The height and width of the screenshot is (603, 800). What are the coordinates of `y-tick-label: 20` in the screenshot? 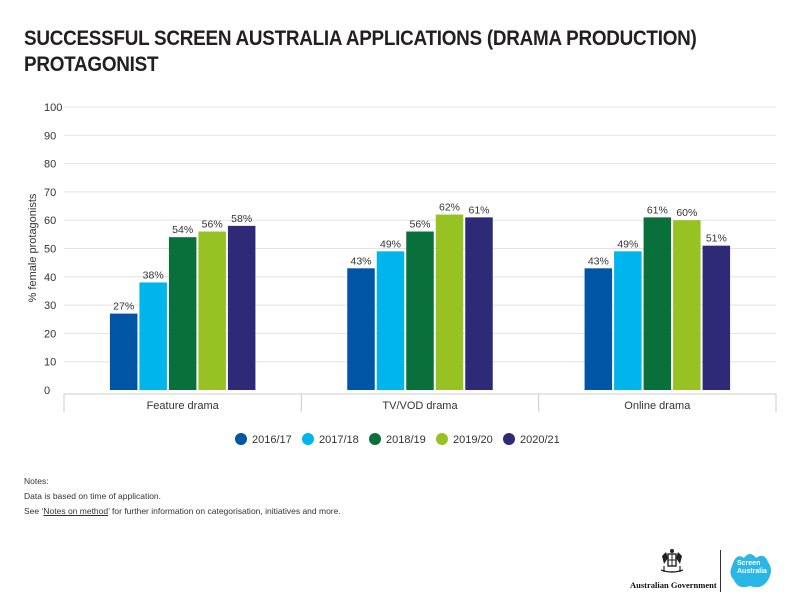 It's located at (50, 334).